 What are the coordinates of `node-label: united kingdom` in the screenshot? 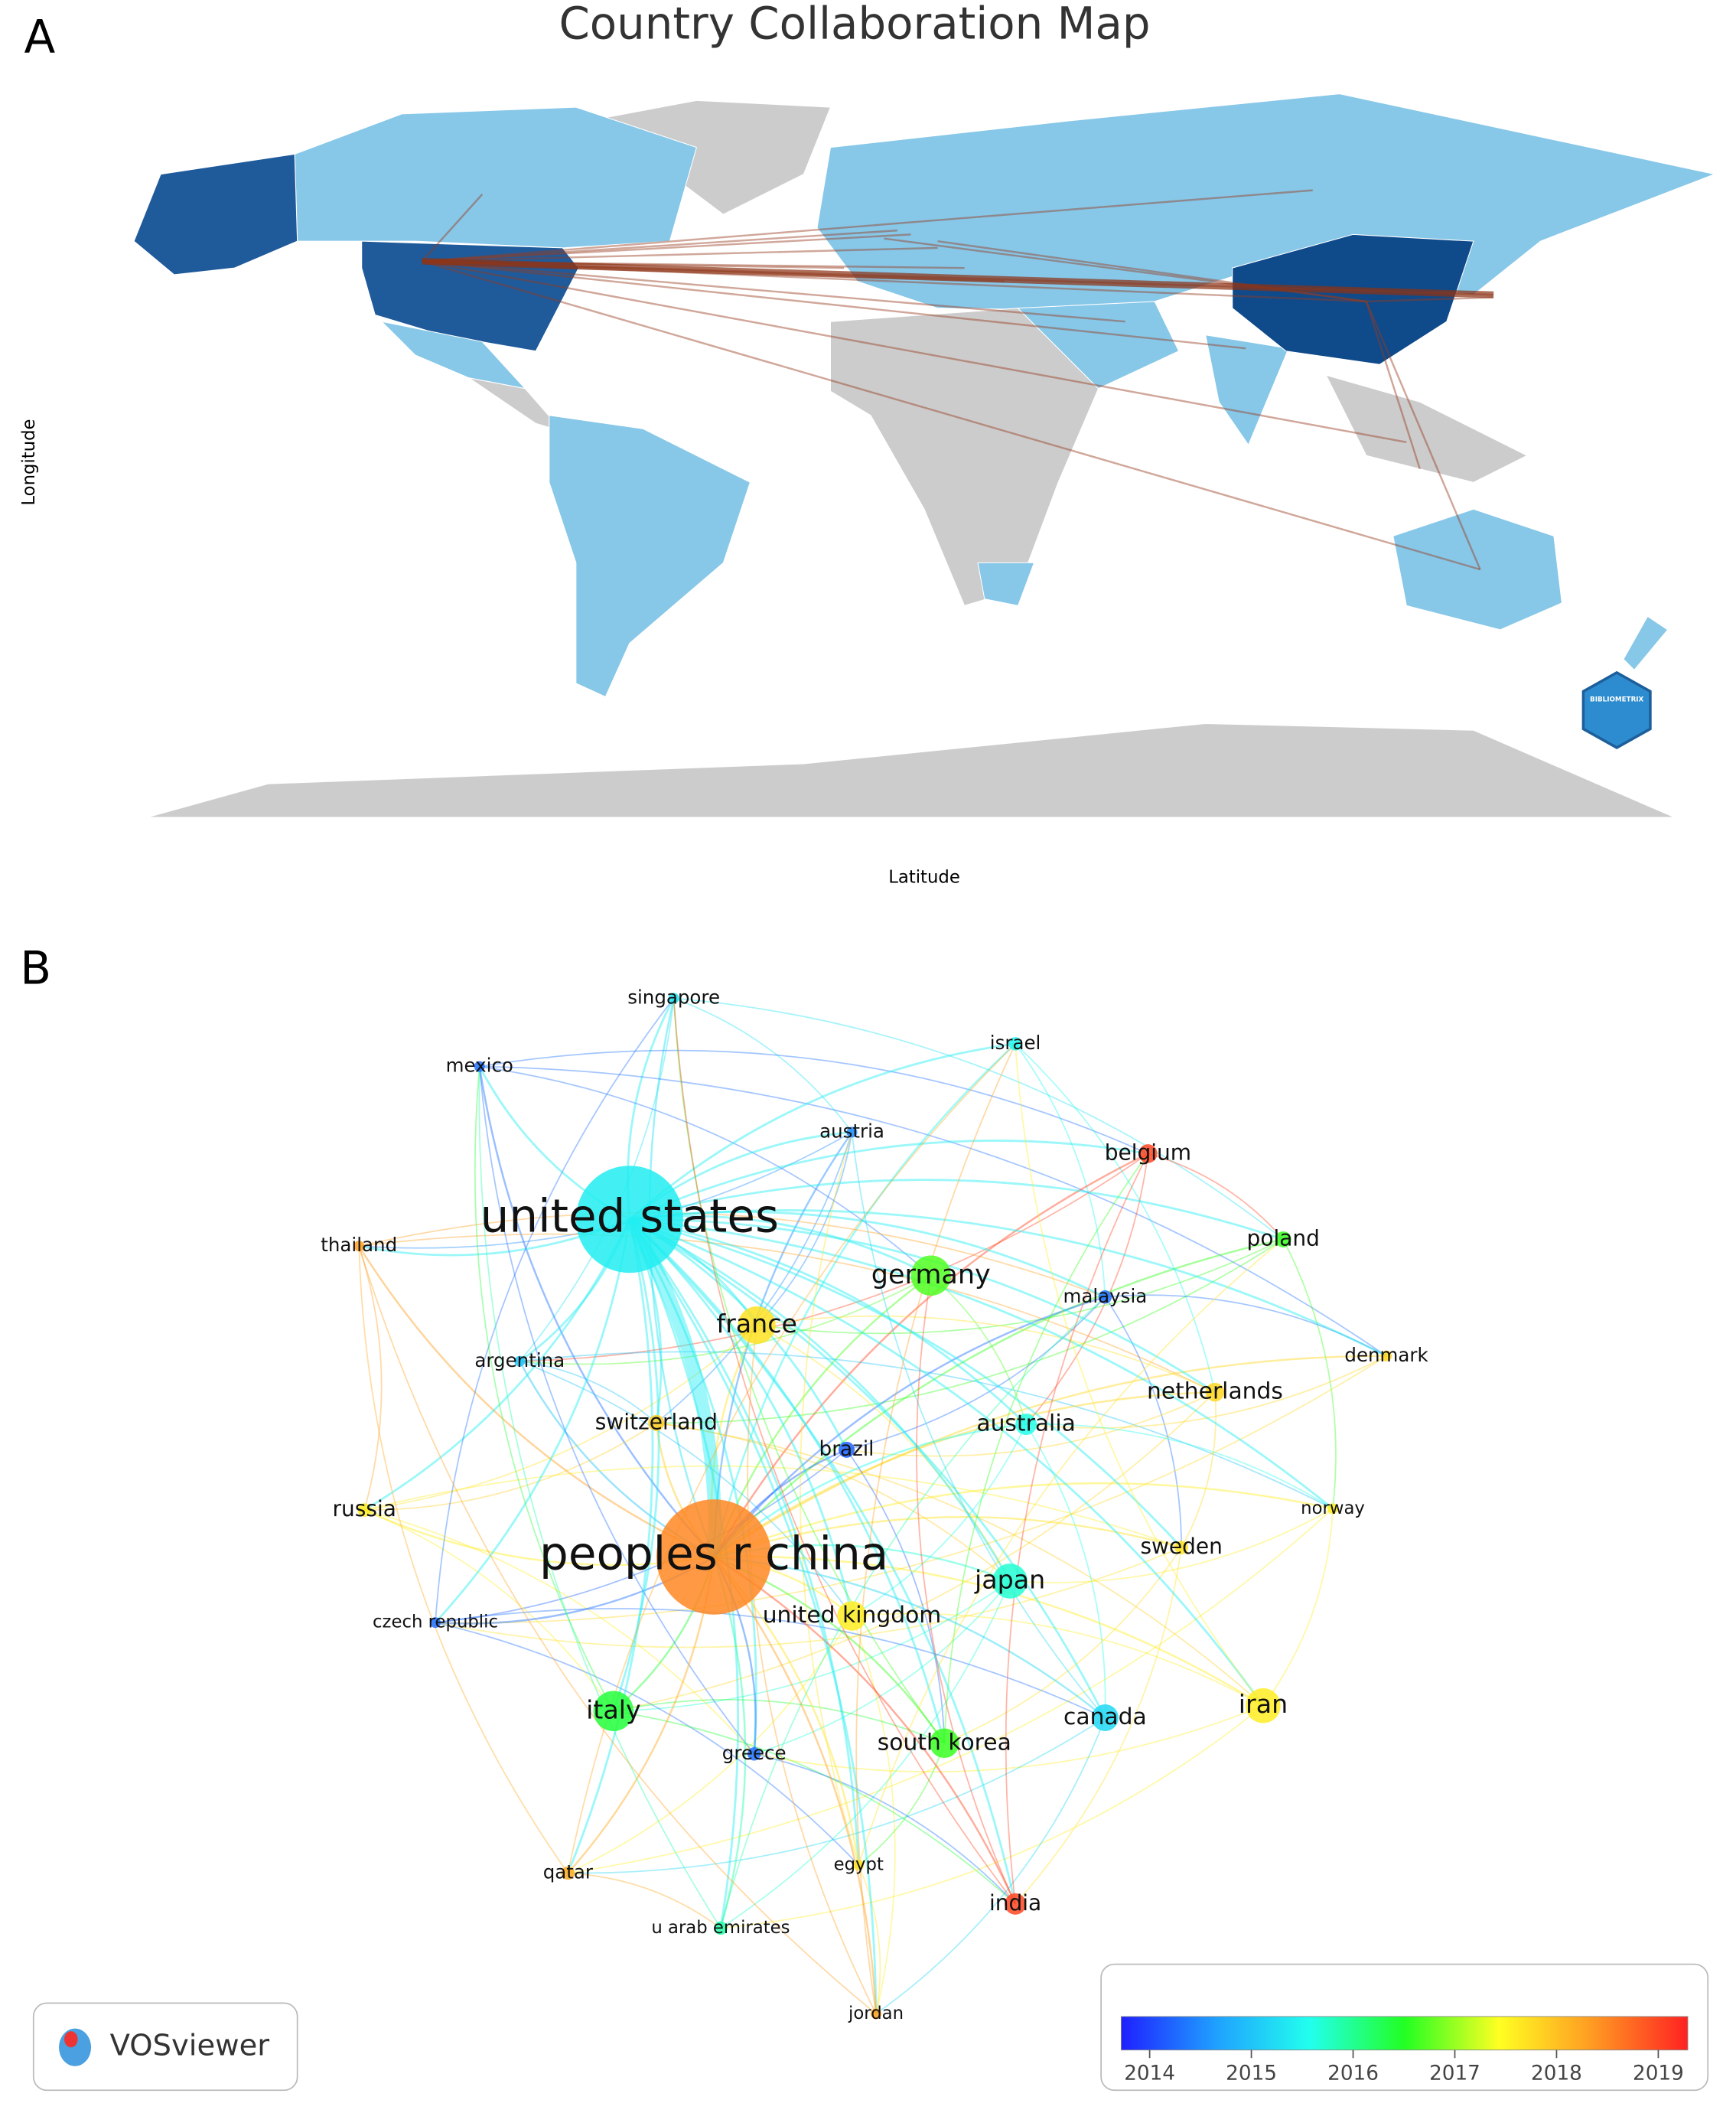 It's located at (852, 1616).